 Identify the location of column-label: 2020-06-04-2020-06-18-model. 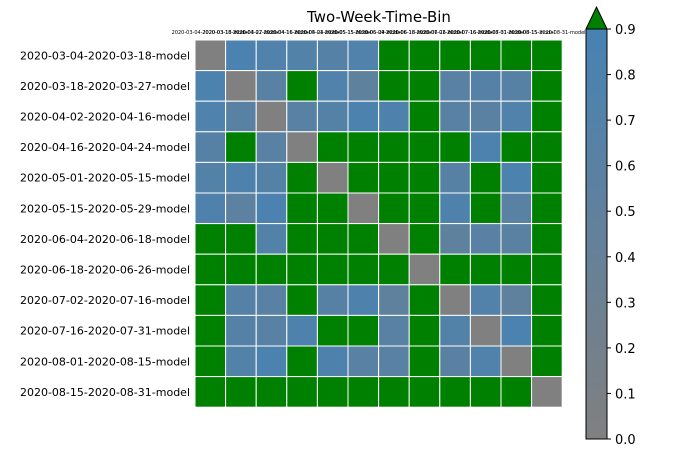
(393, 33).